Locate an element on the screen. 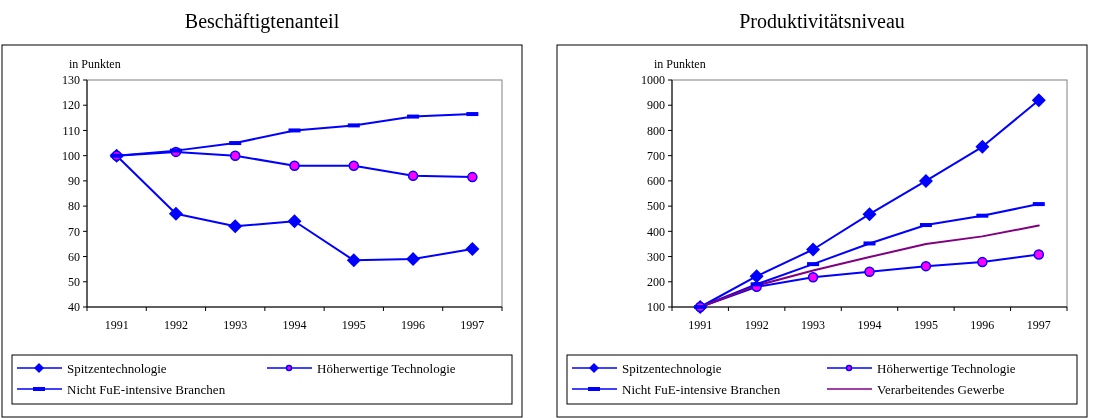  y-tick-label: 110 is located at coordinates (71, 130).